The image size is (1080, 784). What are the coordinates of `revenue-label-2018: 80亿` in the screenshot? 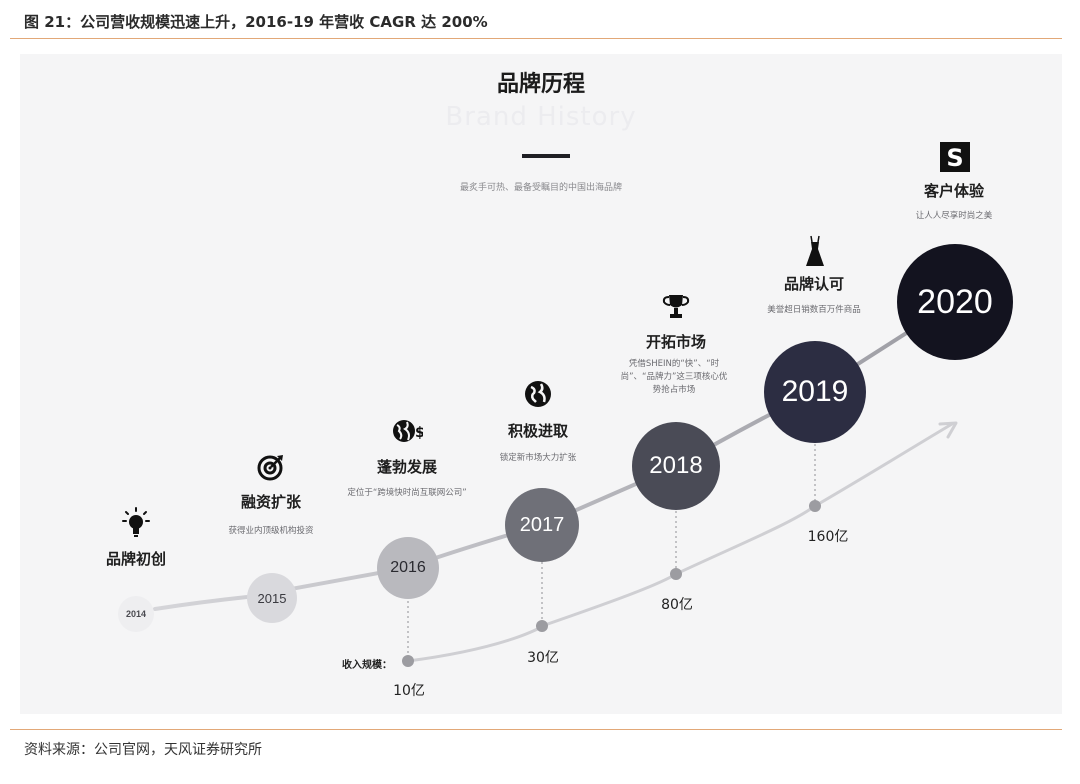 It's located at (677, 605).